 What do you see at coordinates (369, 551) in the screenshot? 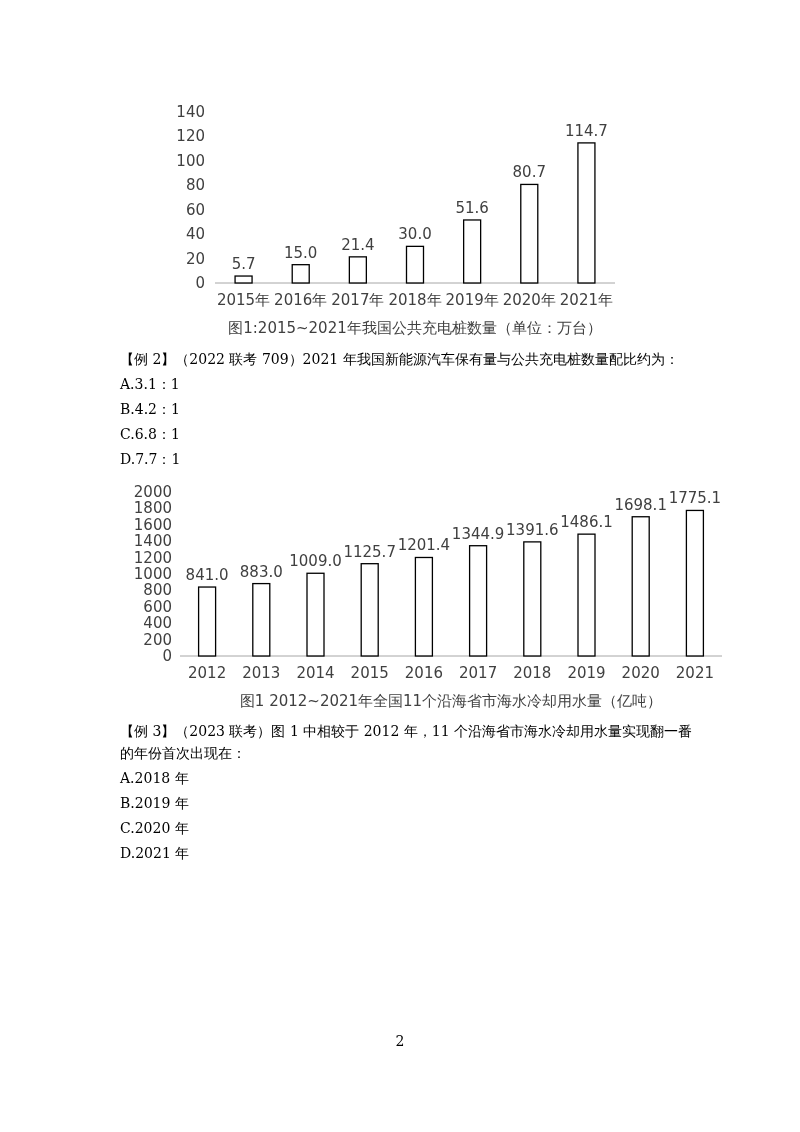
I see `data-label: 1125.7` at bounding box center [369, 551].